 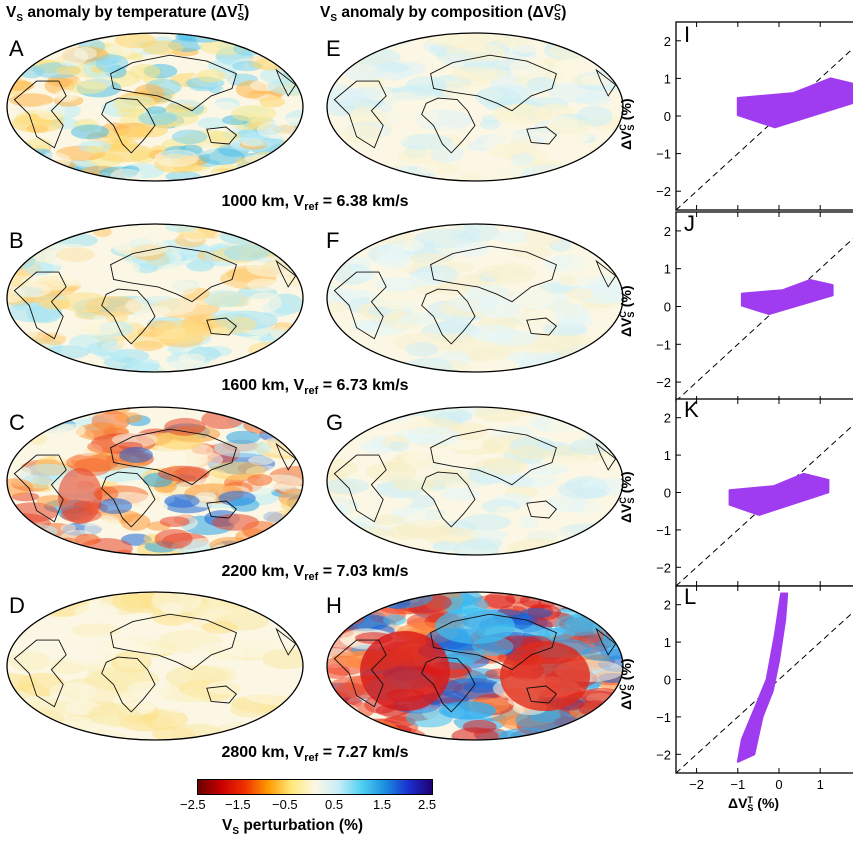 I want to click on panel-letter-k: K, so click(x=691, y=409).